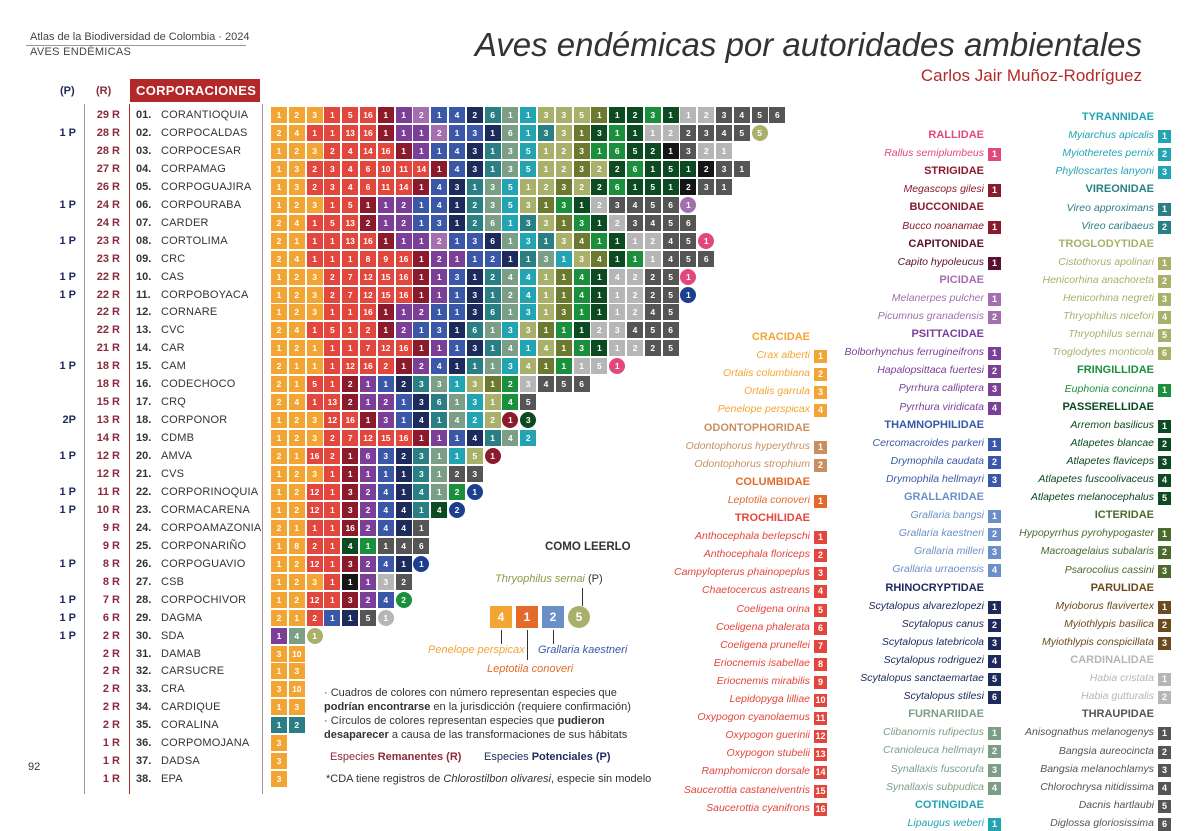 Image resolution: width=1200 pixels, height=831 pixels. What do you see at coordinates (108, 276) in the screenshot?
I see `r-value: 22 R` at bounding box center [108, 276].